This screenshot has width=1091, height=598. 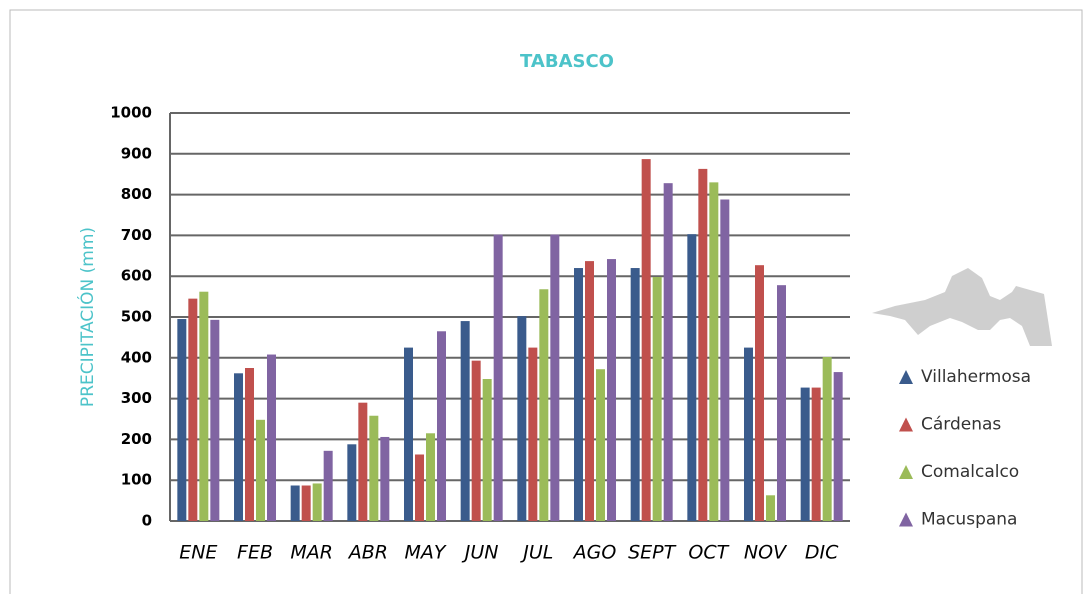 I want to click on chart-title: TABASCO, so click(x=567, y=61).